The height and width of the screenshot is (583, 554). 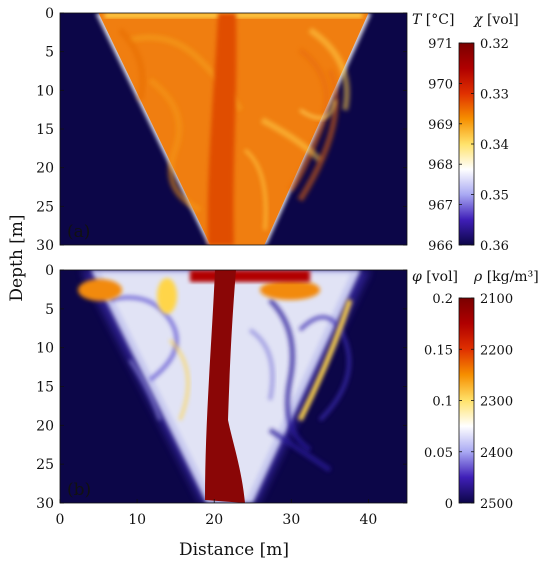 I want to click on colorbar-left-tick-label: 971, so click(x=440, y=44).